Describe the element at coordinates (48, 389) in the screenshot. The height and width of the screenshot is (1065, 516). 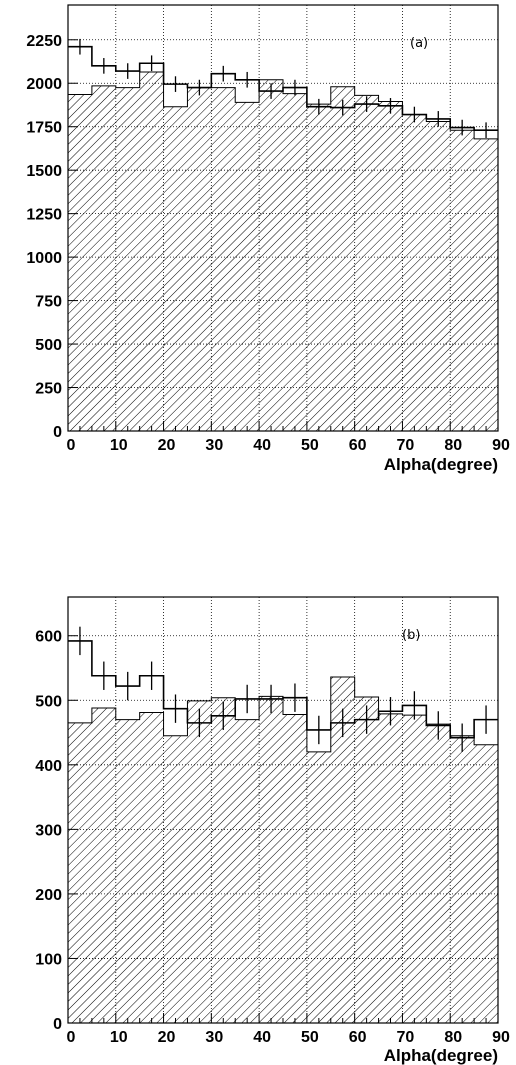
I see `y-tick-label: 250` at that location.